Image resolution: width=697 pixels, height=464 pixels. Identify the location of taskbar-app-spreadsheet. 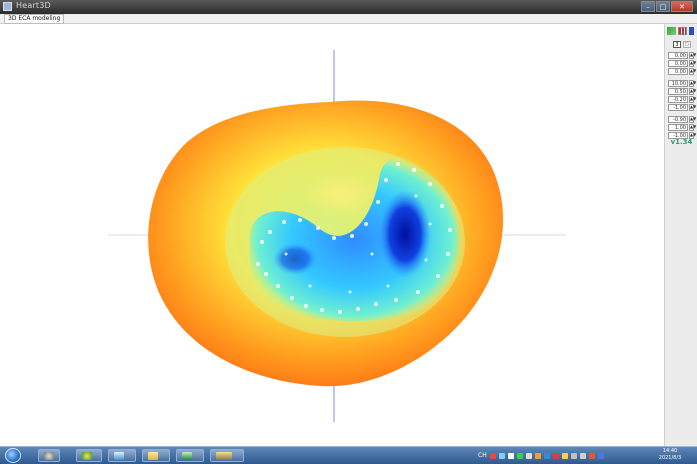
(190, 455).